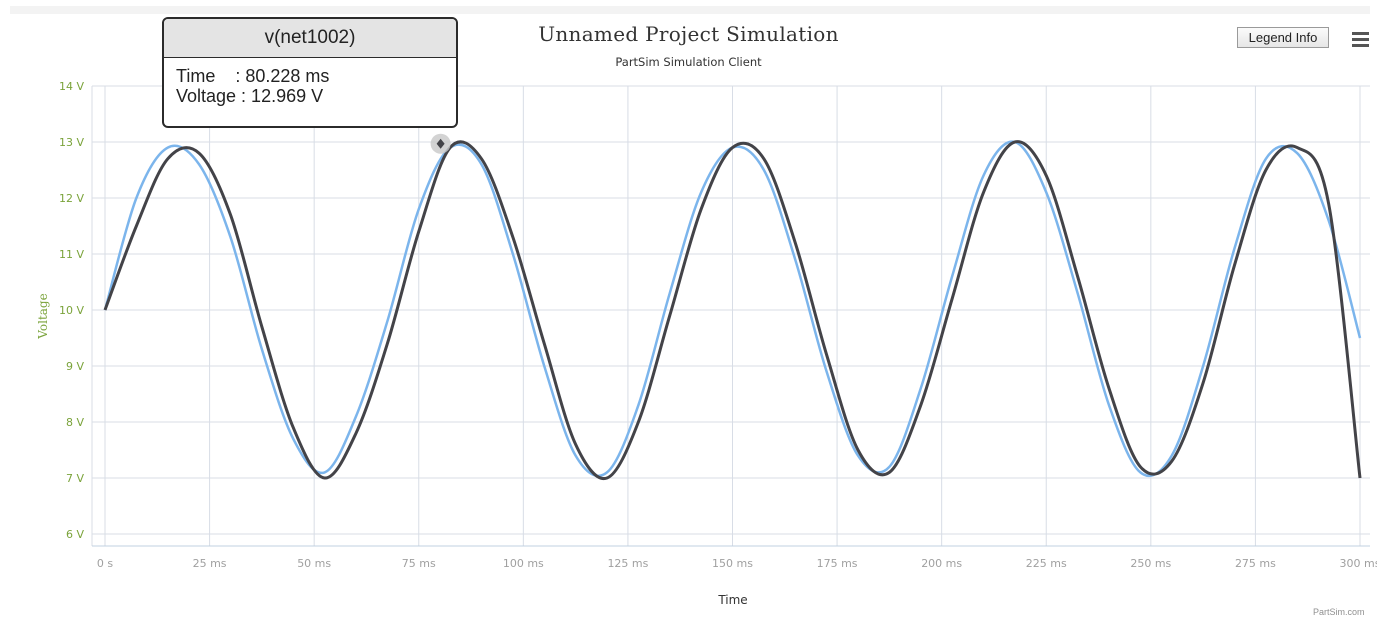 This screenshot has height=620, width=1377. Describe the element at coordinates (419, 563) in the screenshot. I see `x-tick-label: 75 ms` at that location.